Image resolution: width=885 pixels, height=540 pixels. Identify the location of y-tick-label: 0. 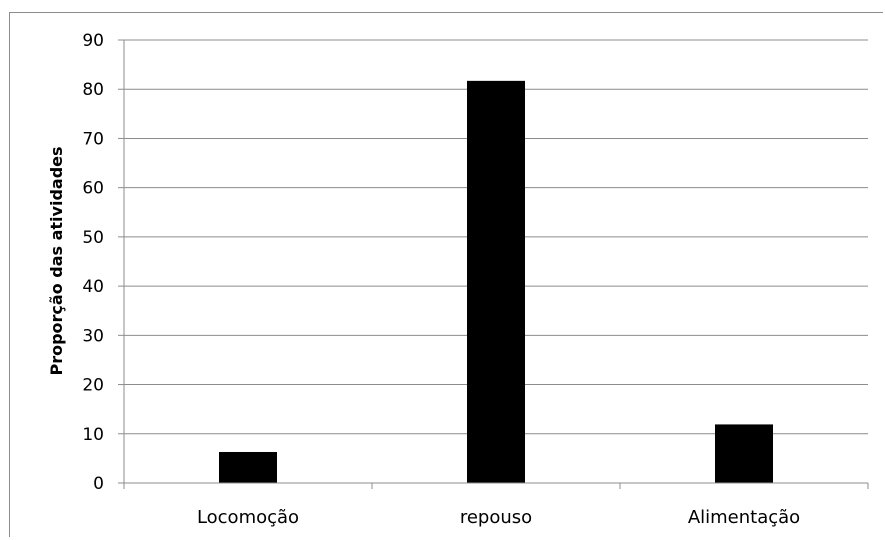
(98, 484).